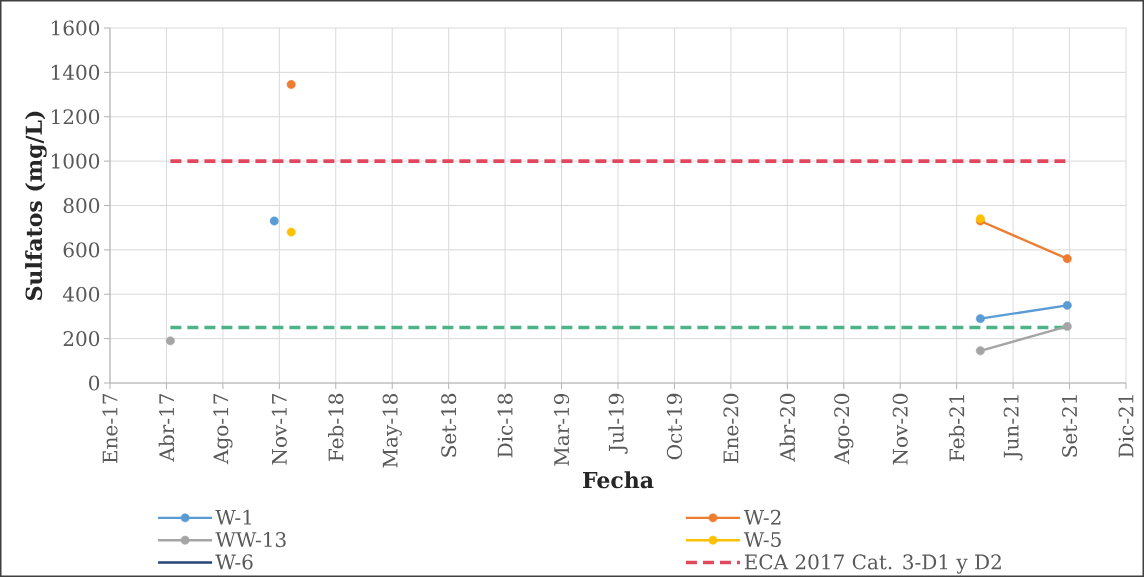 This screenshot has width=1144, height=577. What do you see at coordinates (81, 339) in the screenshot?
I see `y-tick-label: 200` at bounding box center [81, 339].